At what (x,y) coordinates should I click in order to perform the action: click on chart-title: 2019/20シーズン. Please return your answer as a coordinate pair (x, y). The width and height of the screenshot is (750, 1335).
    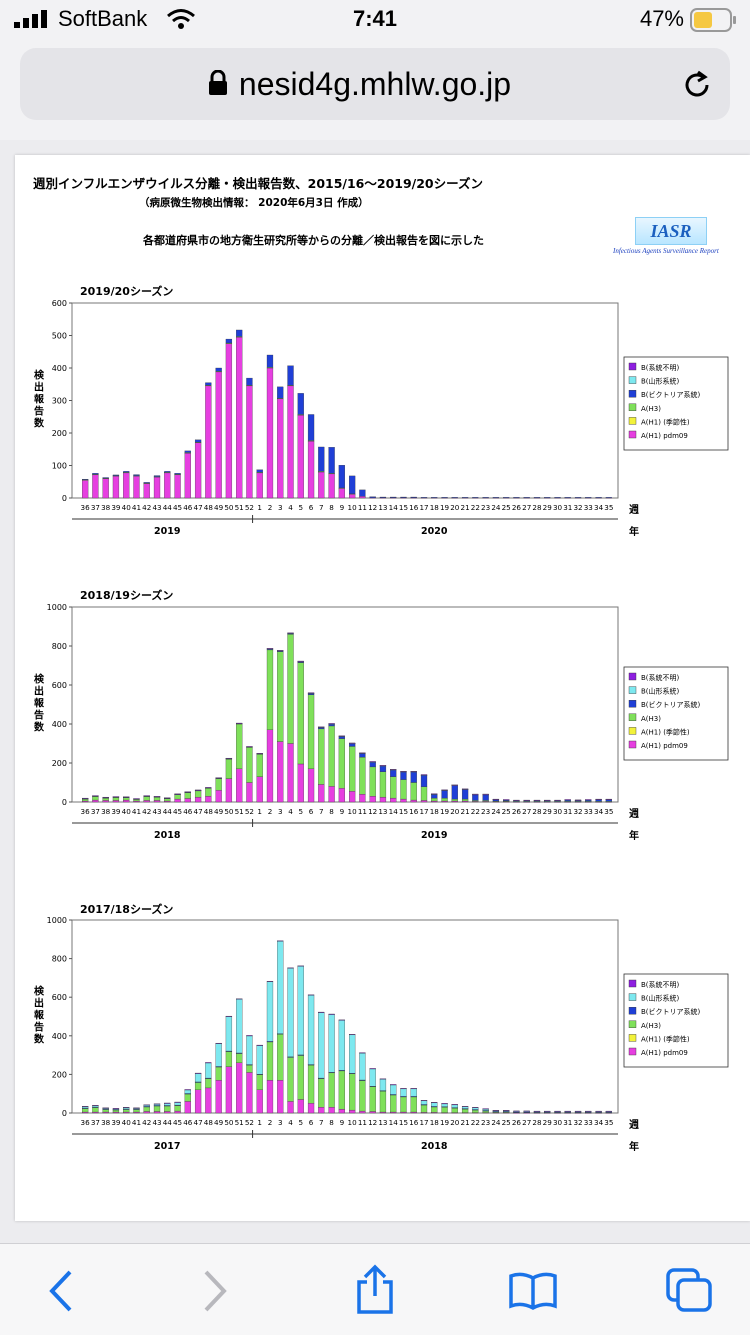
    Looking at the image, I should click on (126, 291).